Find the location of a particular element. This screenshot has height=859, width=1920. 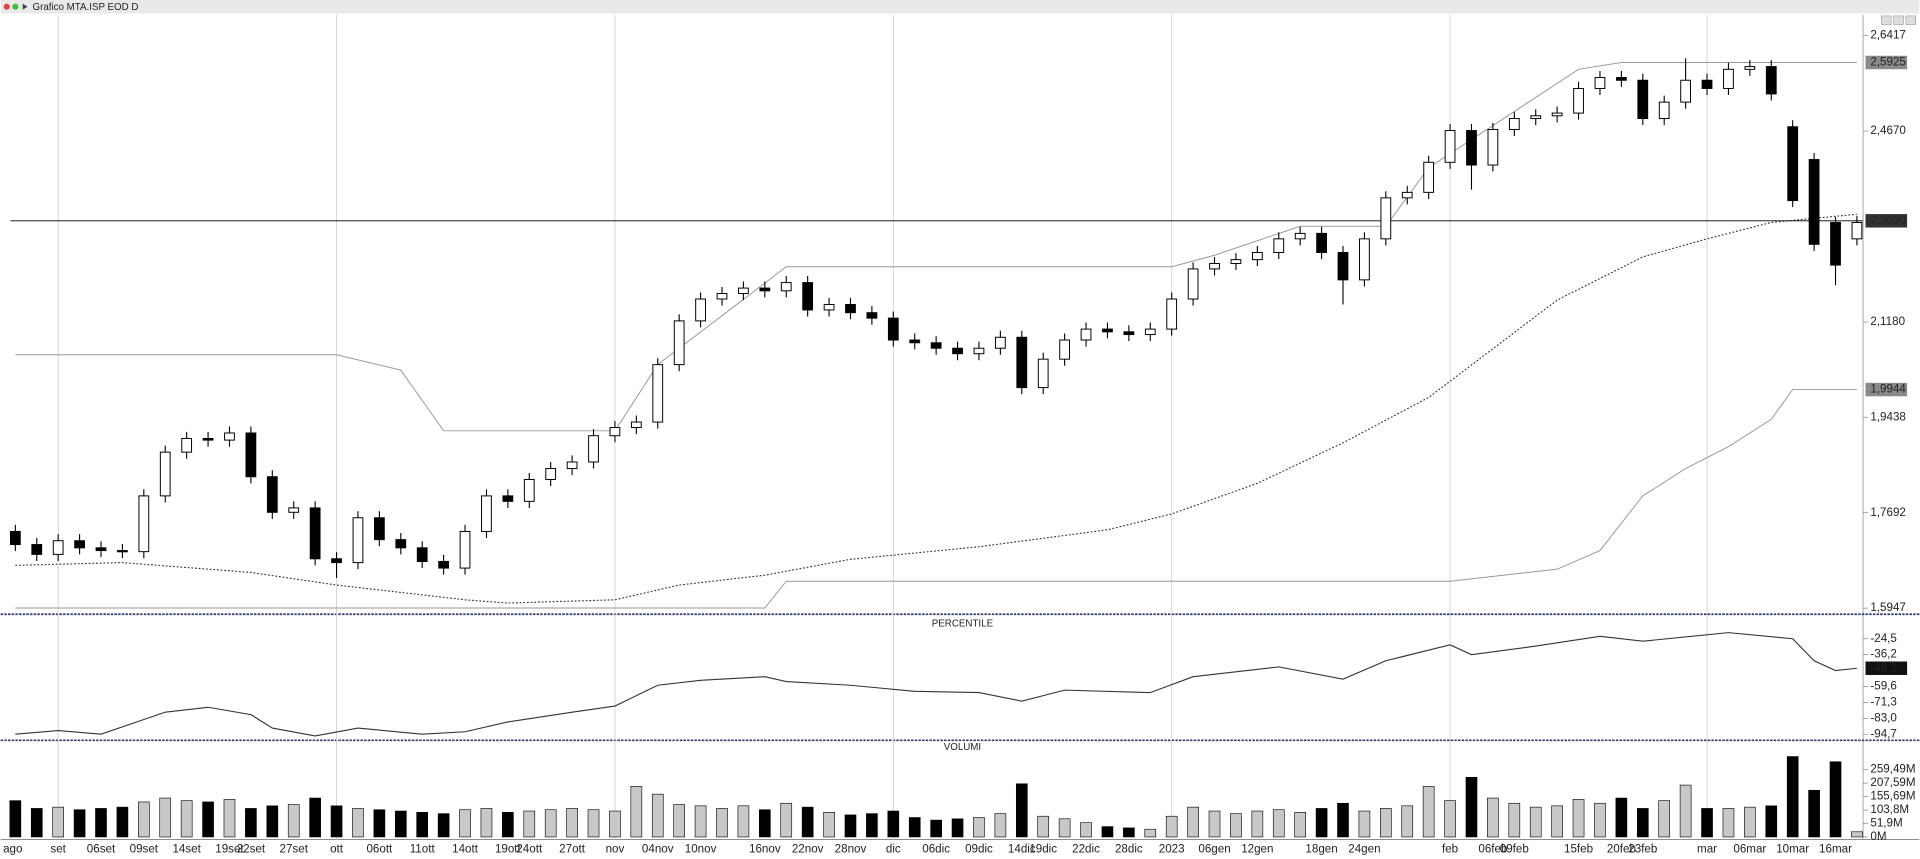

x-tick-label: 16nov is located at coordinates (765, 848).